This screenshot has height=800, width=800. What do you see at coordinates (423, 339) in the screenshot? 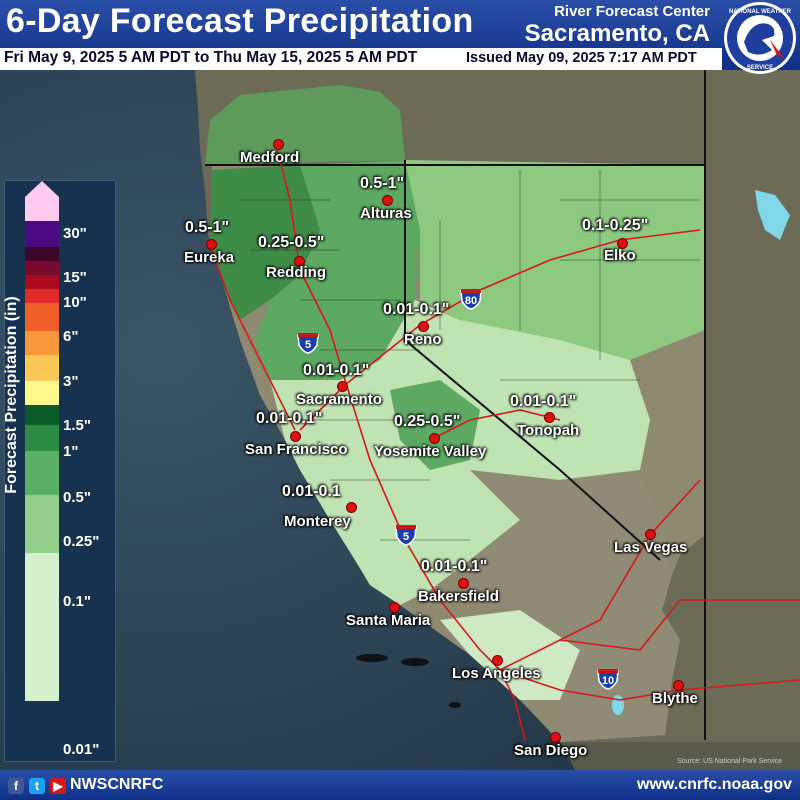
I see `city-label-reno: Reno` at bounding box center [423, 339].